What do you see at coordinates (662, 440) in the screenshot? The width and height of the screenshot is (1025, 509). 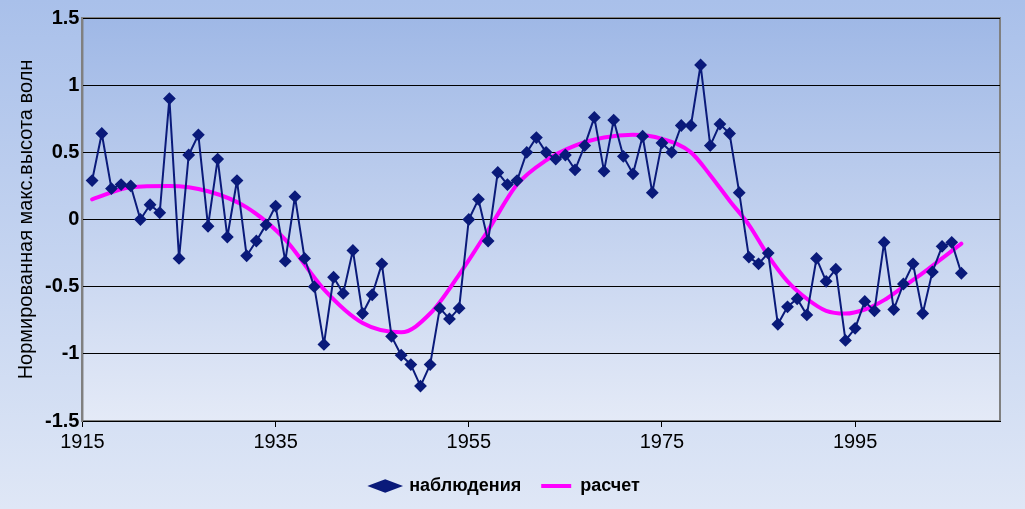 I see `x-tick-label: 1975` at bounding box center [662, 440].